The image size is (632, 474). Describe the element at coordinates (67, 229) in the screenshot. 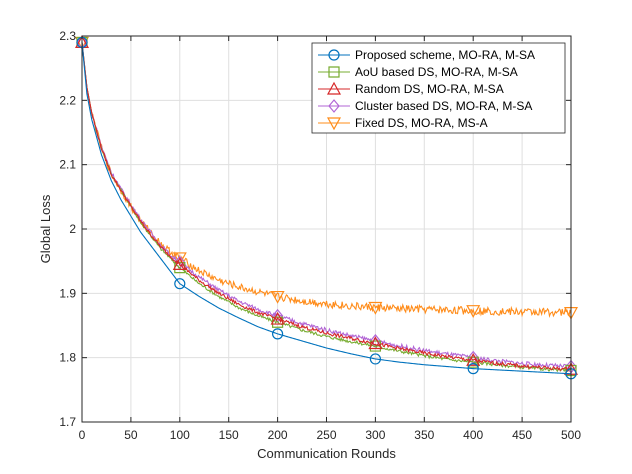

I see `y-tick-labels: 1.7 1.8 1.9 2 2.1 2.2 2.3` at that location.